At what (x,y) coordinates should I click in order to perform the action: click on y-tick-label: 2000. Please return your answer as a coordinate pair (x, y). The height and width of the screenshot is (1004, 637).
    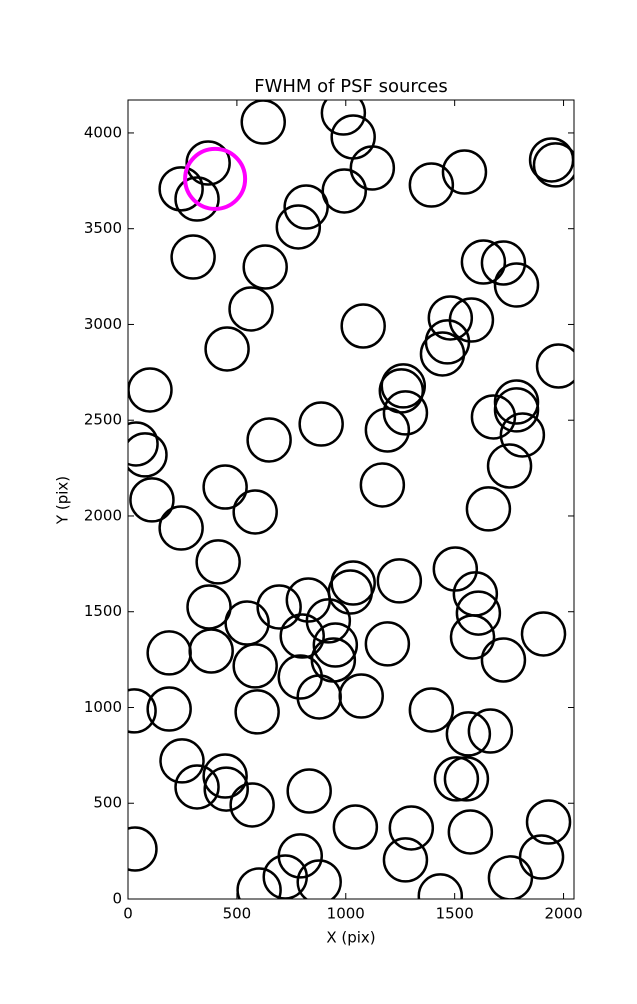
    Looking at the image, I should click on (103, 515).